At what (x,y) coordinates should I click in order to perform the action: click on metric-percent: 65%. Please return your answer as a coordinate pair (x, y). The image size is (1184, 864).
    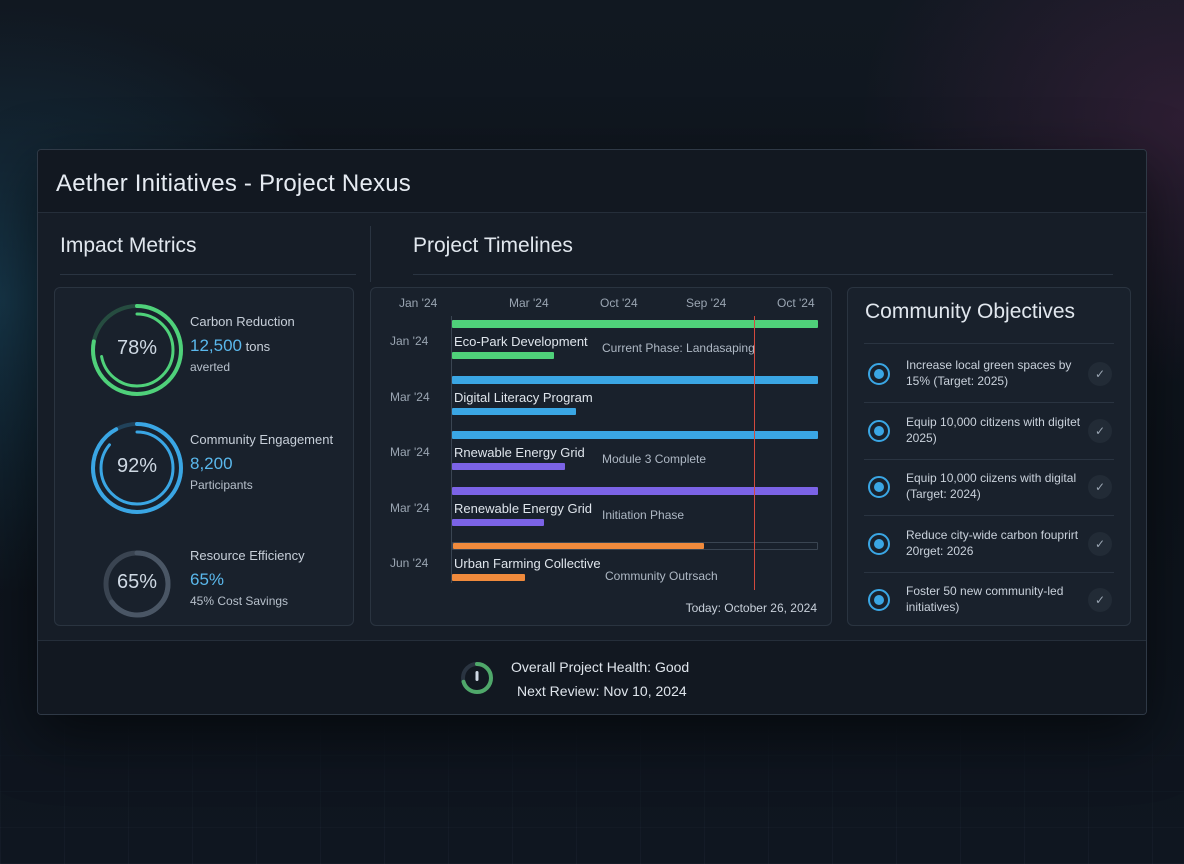
    Looking at the image, I should click on (137, 582).